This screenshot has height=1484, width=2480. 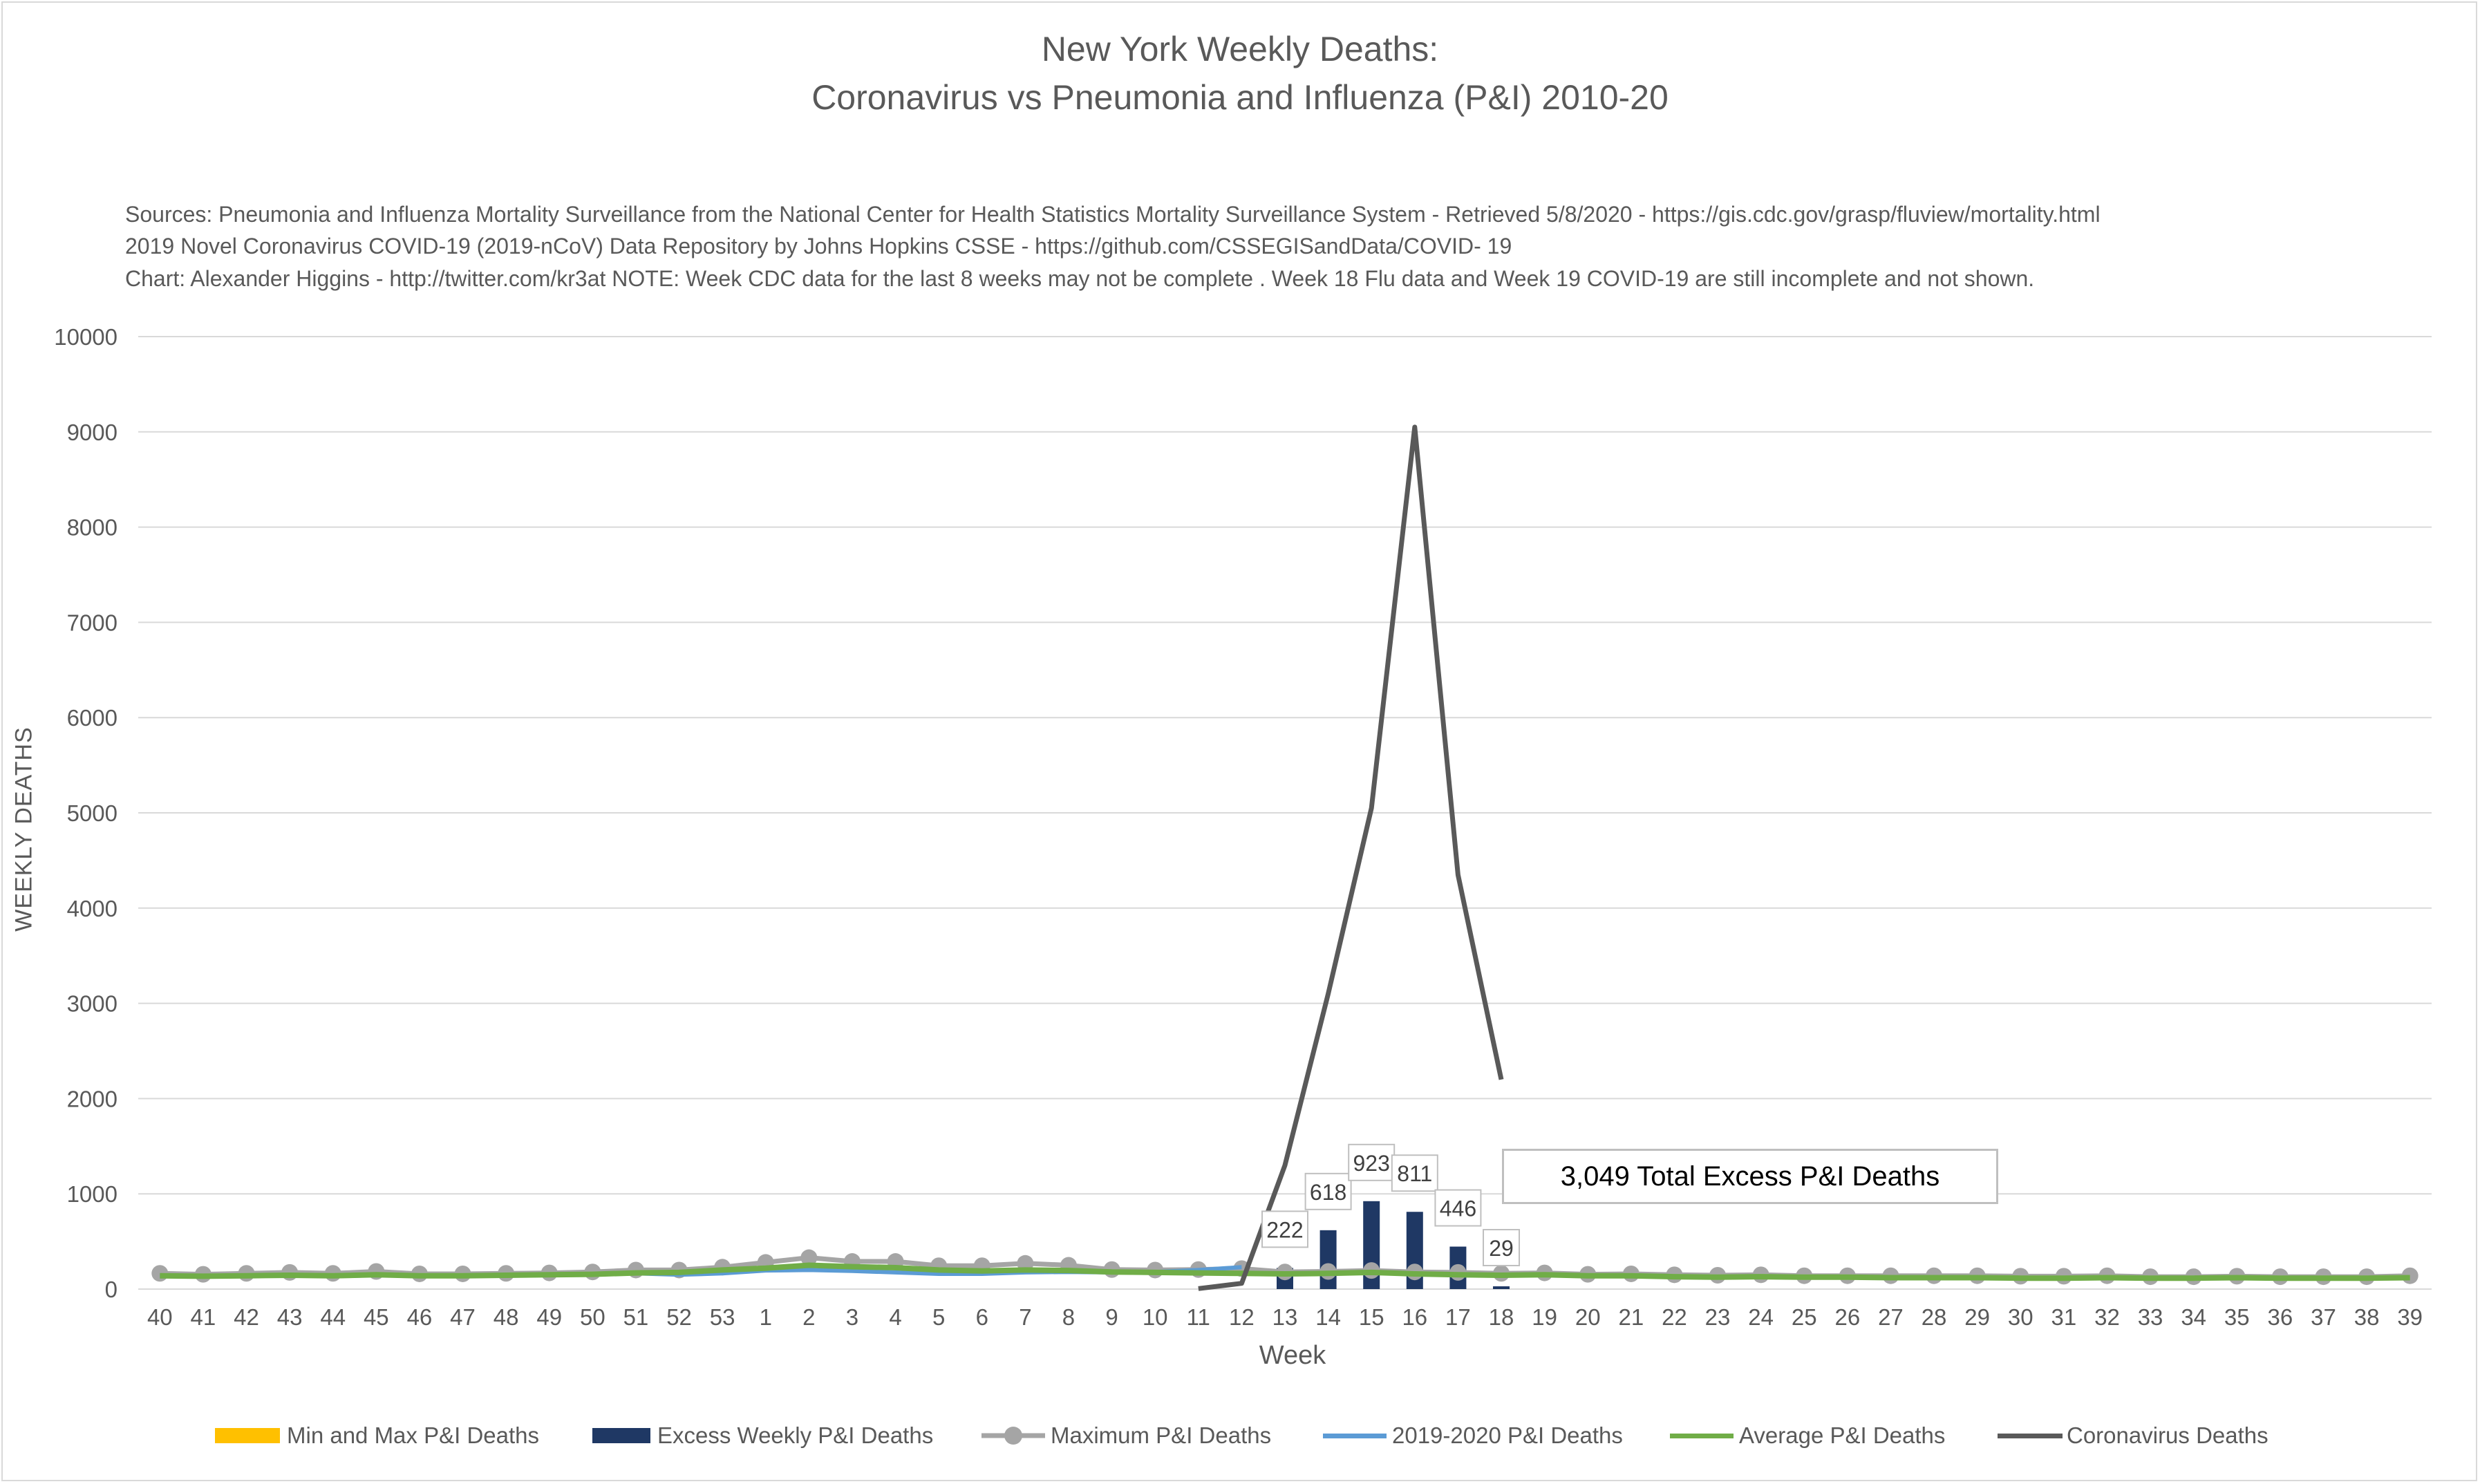 I want to click on x-tick-label: 46, so click(x=420, y=1317).